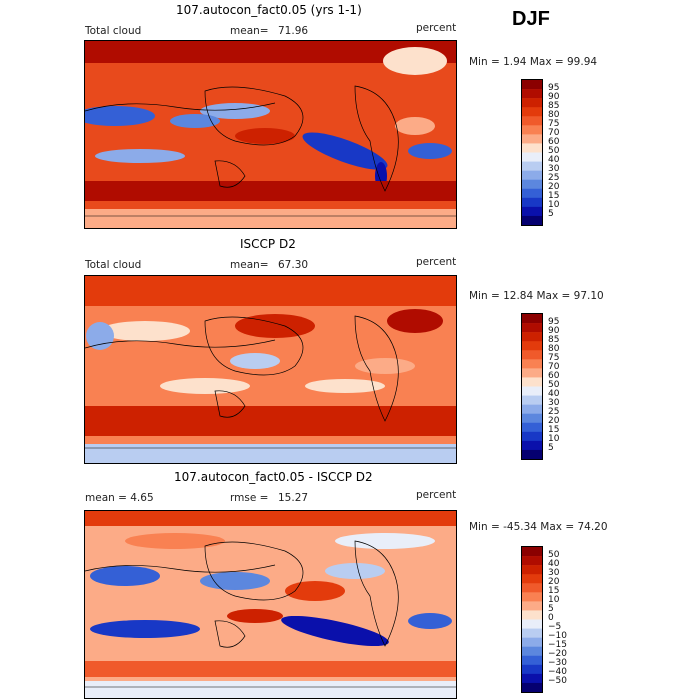 This screenshot has height=700, width=700. What do you see at coordinates (554, 572) in the screenshot?
I see `panel3-colorbar-label: 30` at bounding box center [554, 572].